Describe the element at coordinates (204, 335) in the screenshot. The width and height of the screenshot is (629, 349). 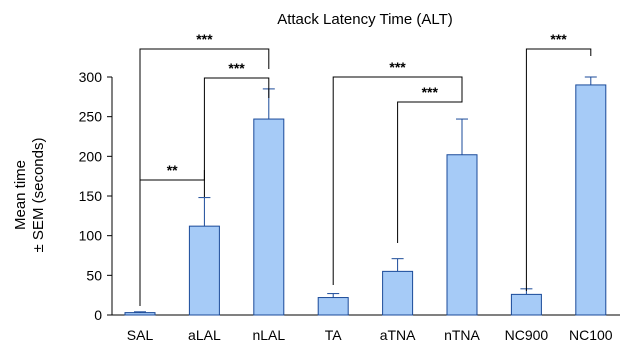
I see `x-tick-label: aLAL` at that location.